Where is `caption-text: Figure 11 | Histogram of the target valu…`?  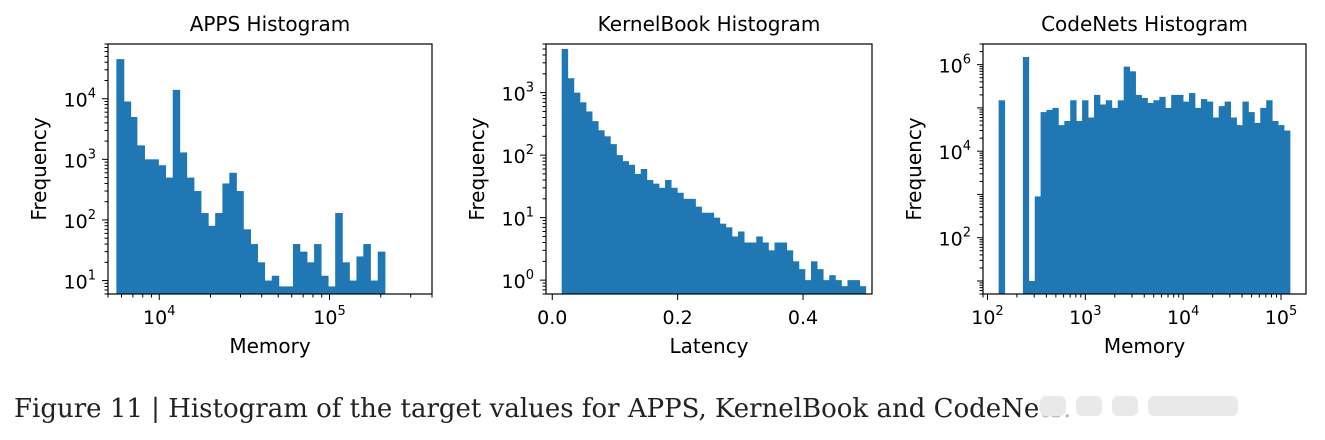 caption-text: Figure 11 | Histogram of the target valu… is located at coordinates (527, 409).